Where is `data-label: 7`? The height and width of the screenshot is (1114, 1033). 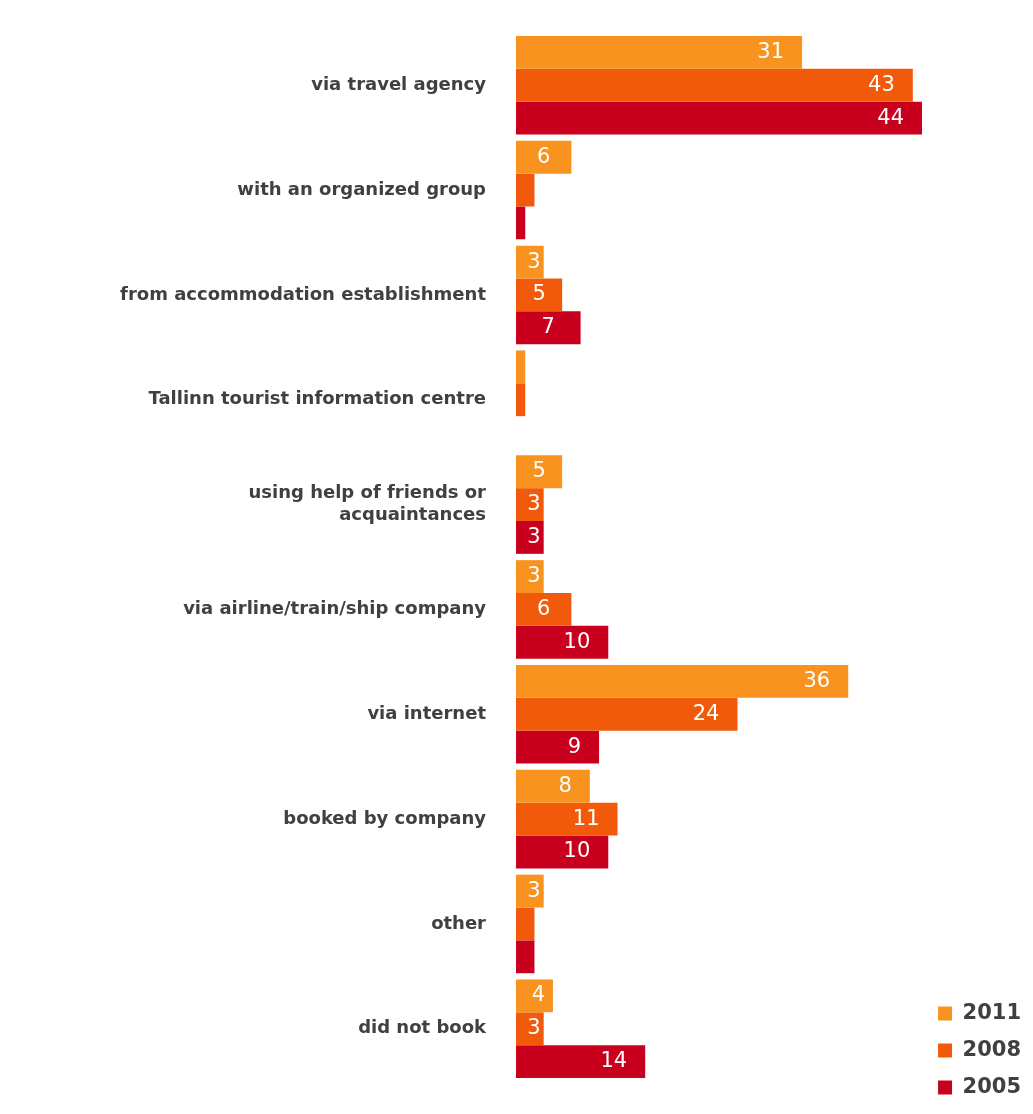 data-label: 7 is located at coordinates (548, 326).